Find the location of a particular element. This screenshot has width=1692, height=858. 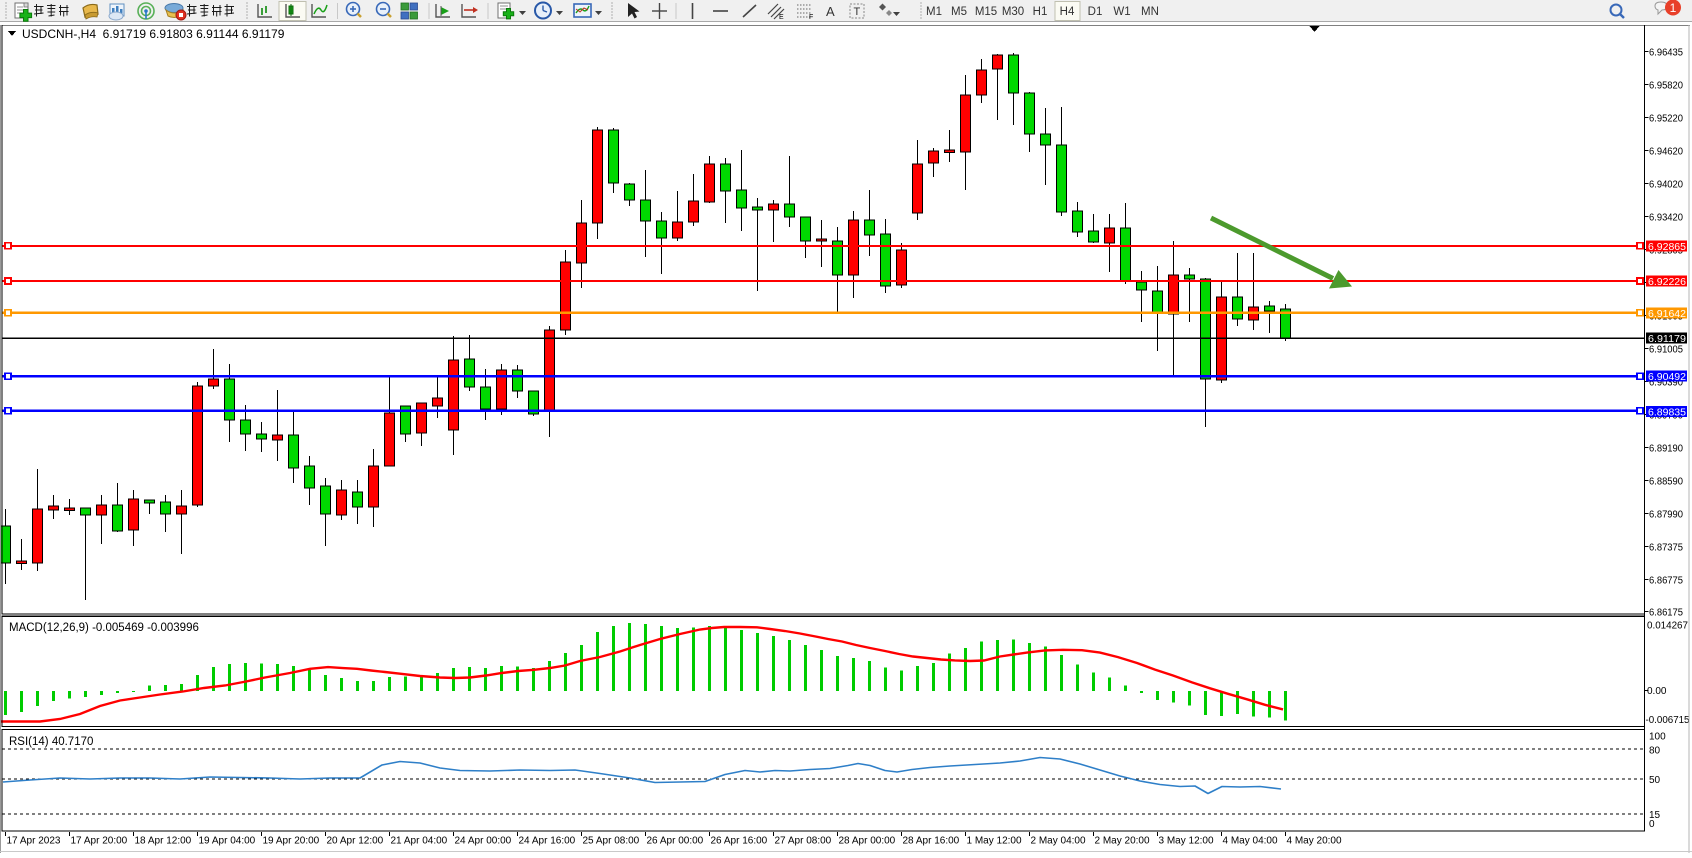

svg-text: 25 Apr 08:00 is located at coordinates (611, 841).